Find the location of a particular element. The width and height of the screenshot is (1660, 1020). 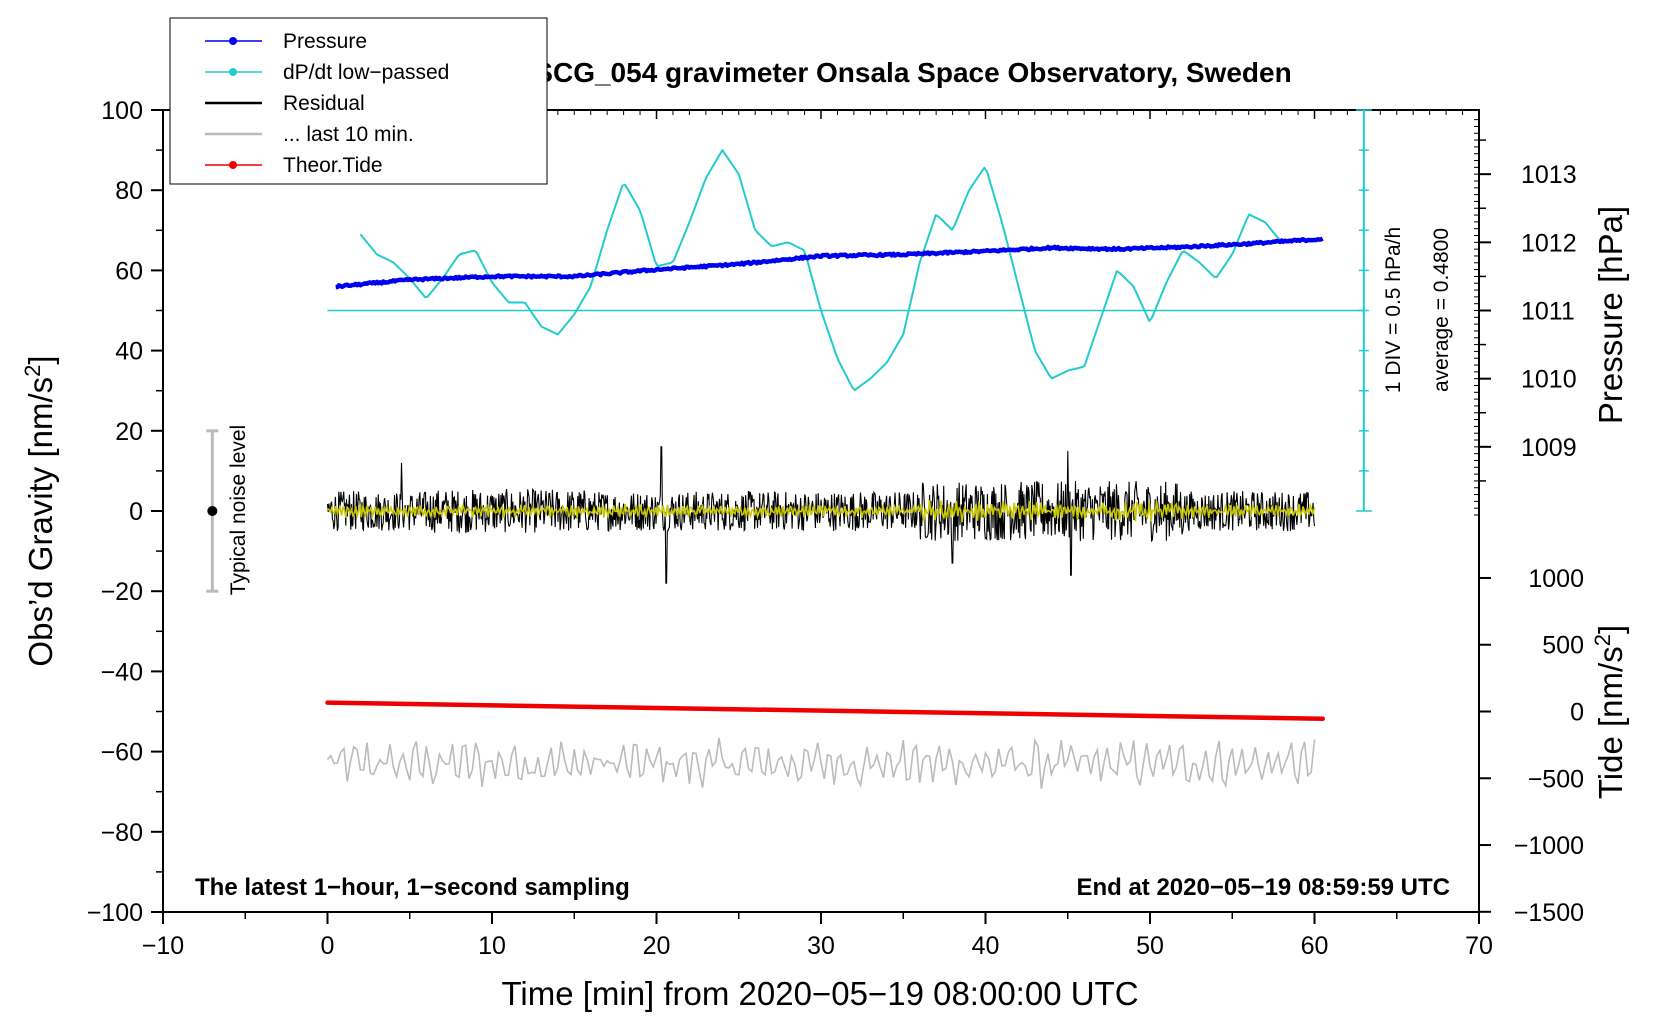

x-tick-label: 10 is located at coordinates (492, 946).